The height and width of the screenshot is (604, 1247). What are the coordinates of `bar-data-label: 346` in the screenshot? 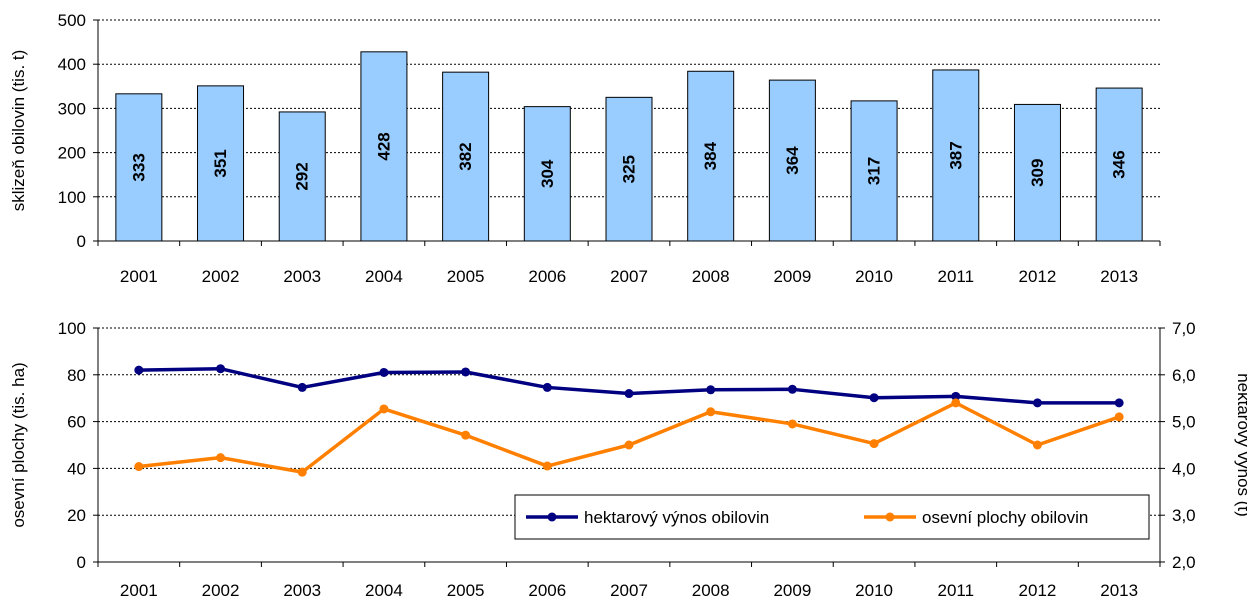 It's located at (1119, 164).